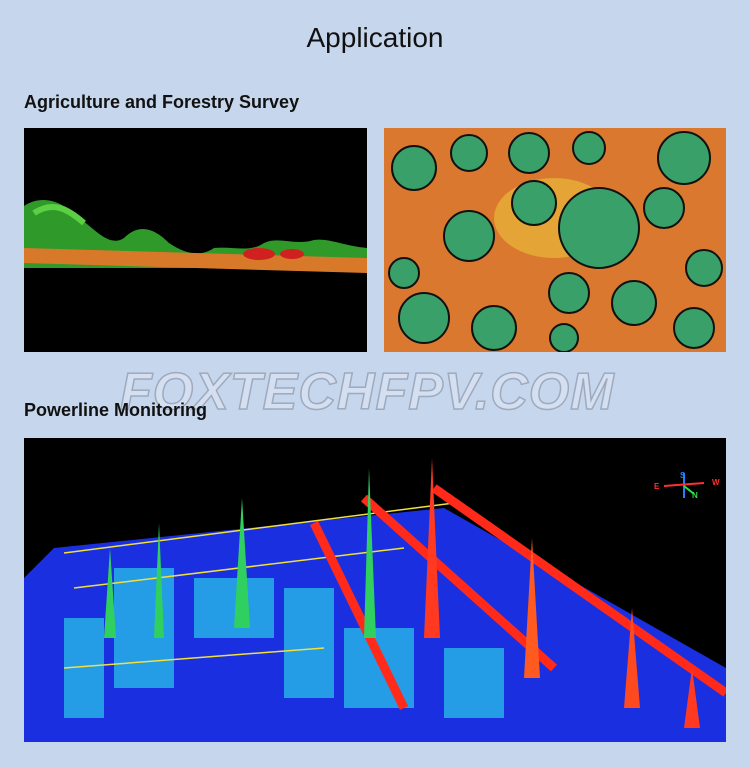 This screenshot has height=767, width=750. Describe the element at coordinates (687, 485) in the screenshot. I see `compass: S E N W` at that location.